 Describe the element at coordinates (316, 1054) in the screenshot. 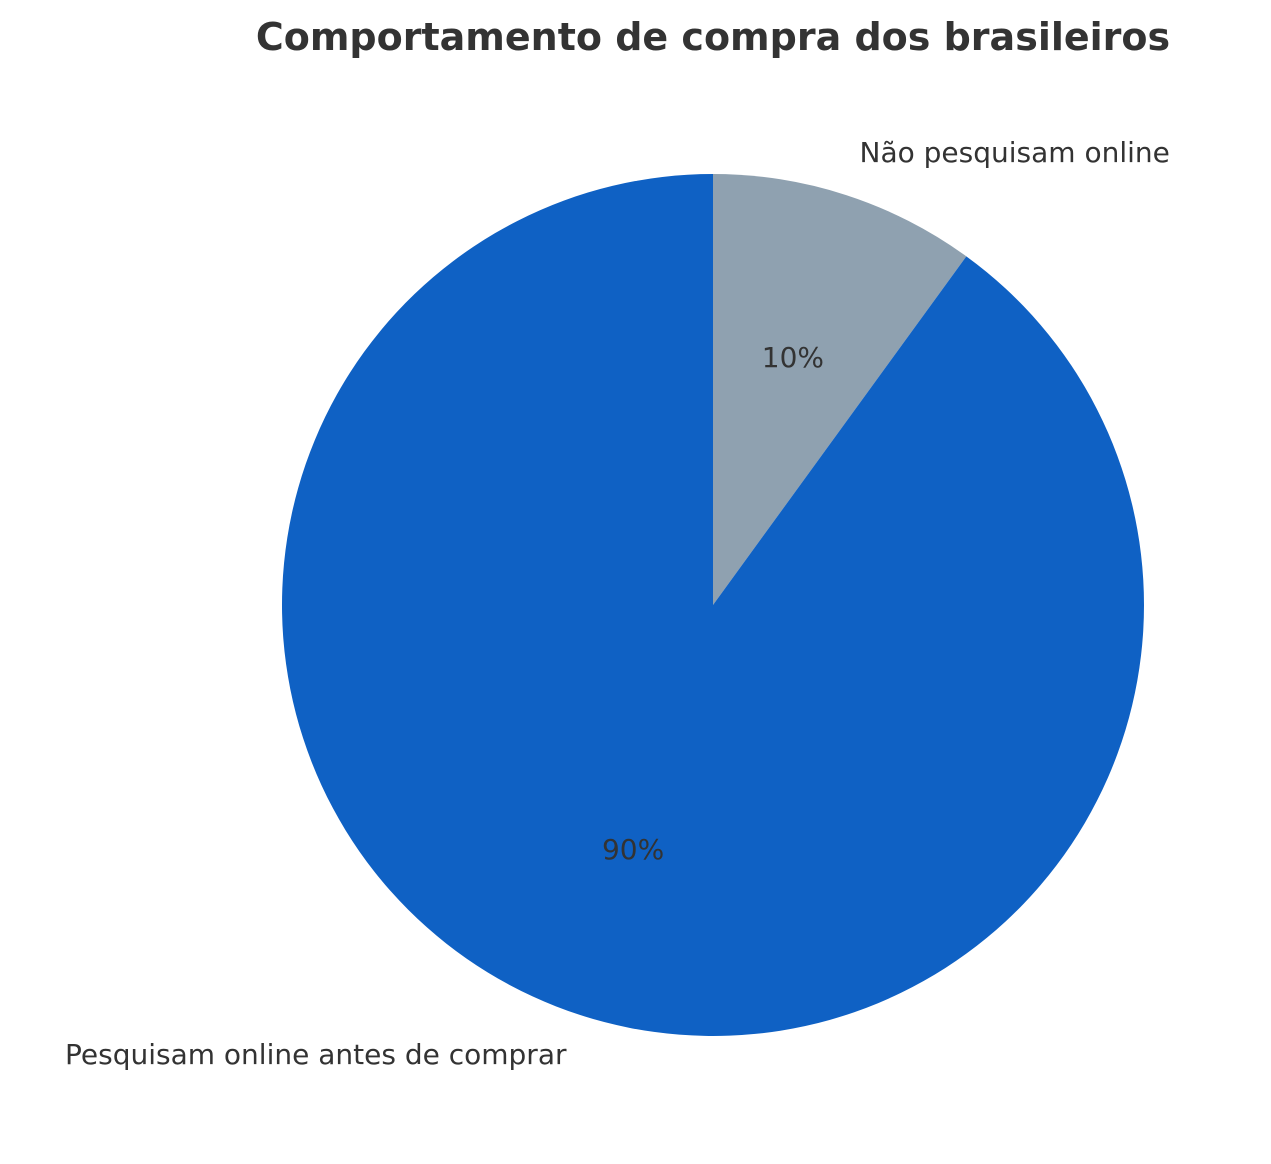

I see `slice-category-label: Pesquisam online antes de comprar` at that location.